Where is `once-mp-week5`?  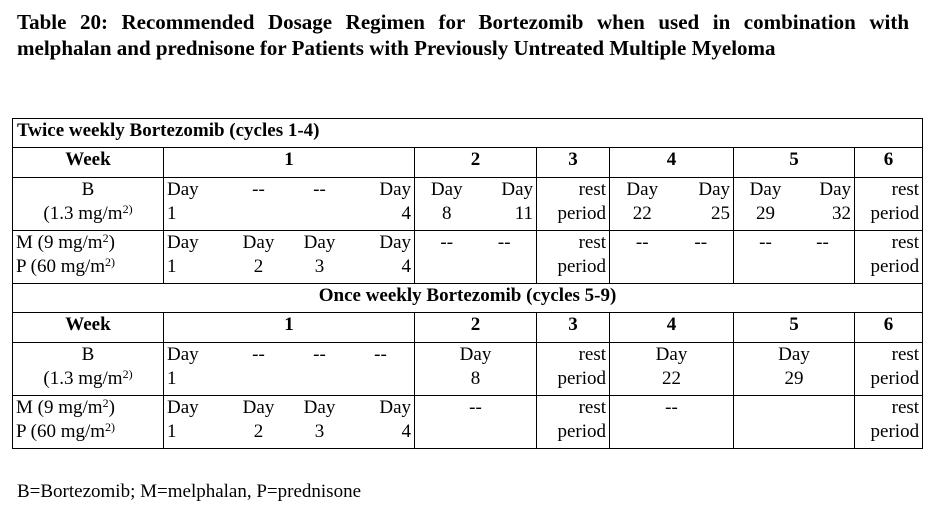 once-mp-week5 is located at coordinates (794, 422).